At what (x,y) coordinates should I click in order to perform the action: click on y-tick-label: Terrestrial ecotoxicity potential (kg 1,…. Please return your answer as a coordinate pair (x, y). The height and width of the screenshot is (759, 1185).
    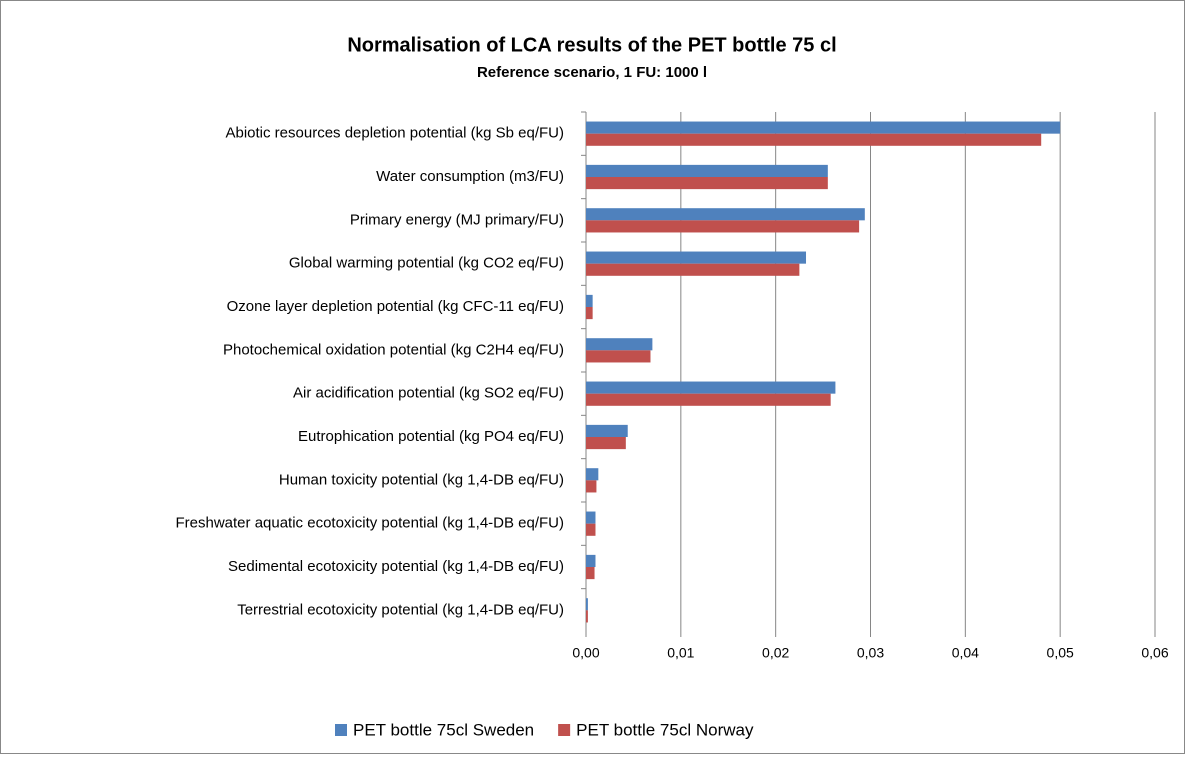
    Looking at the image, I should click on (400, 609).